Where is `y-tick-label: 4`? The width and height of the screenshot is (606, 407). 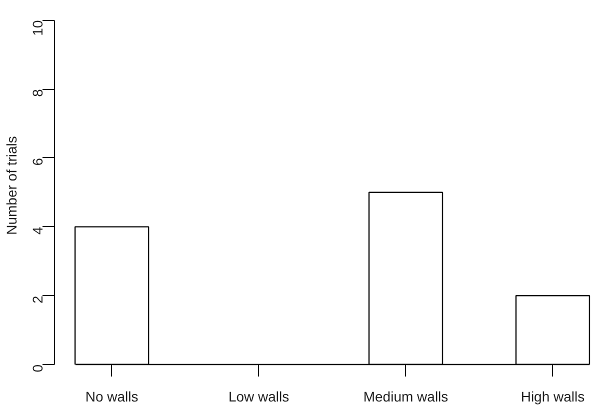 y-tick-label: 4 is located at coordinates (38, 230).